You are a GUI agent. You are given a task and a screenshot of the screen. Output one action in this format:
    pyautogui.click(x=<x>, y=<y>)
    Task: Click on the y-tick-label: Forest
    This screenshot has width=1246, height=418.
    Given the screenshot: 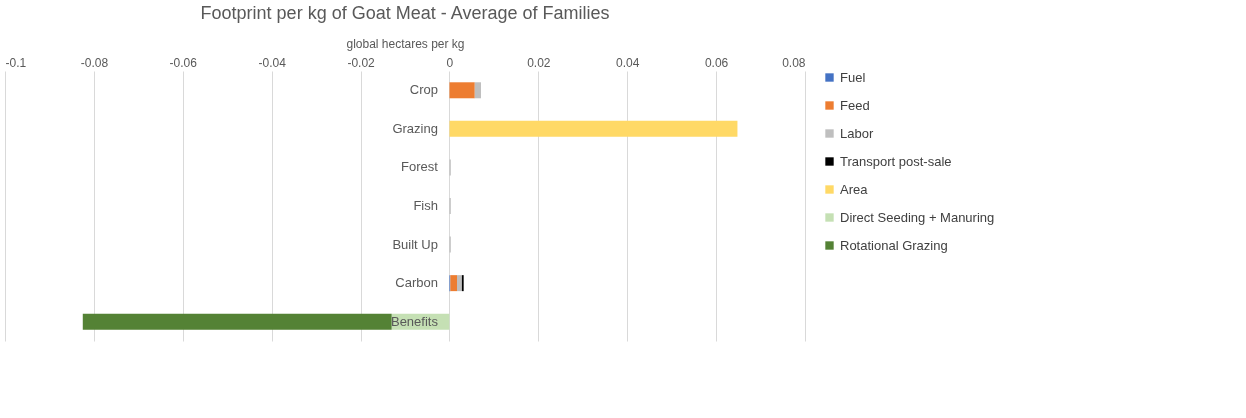 What is the action you would take?
    pyautogui.click(x=420, y=167)
    